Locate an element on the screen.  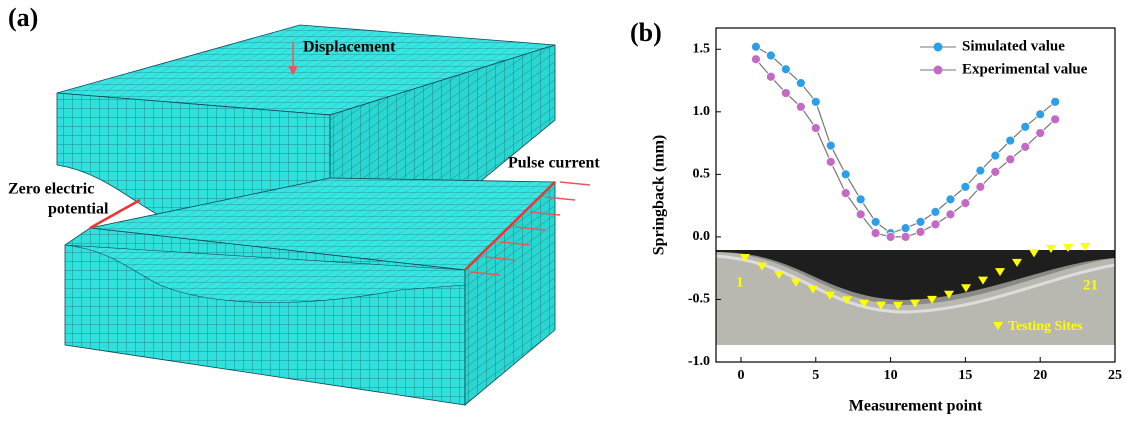
x-tick-label: 15 is located at coordinates (965, 375).